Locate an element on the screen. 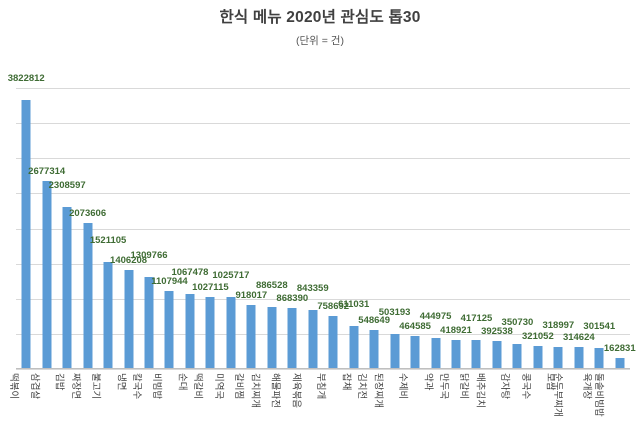  x-axis-label: 순두부찌개 is located at coordinates (557, 395).